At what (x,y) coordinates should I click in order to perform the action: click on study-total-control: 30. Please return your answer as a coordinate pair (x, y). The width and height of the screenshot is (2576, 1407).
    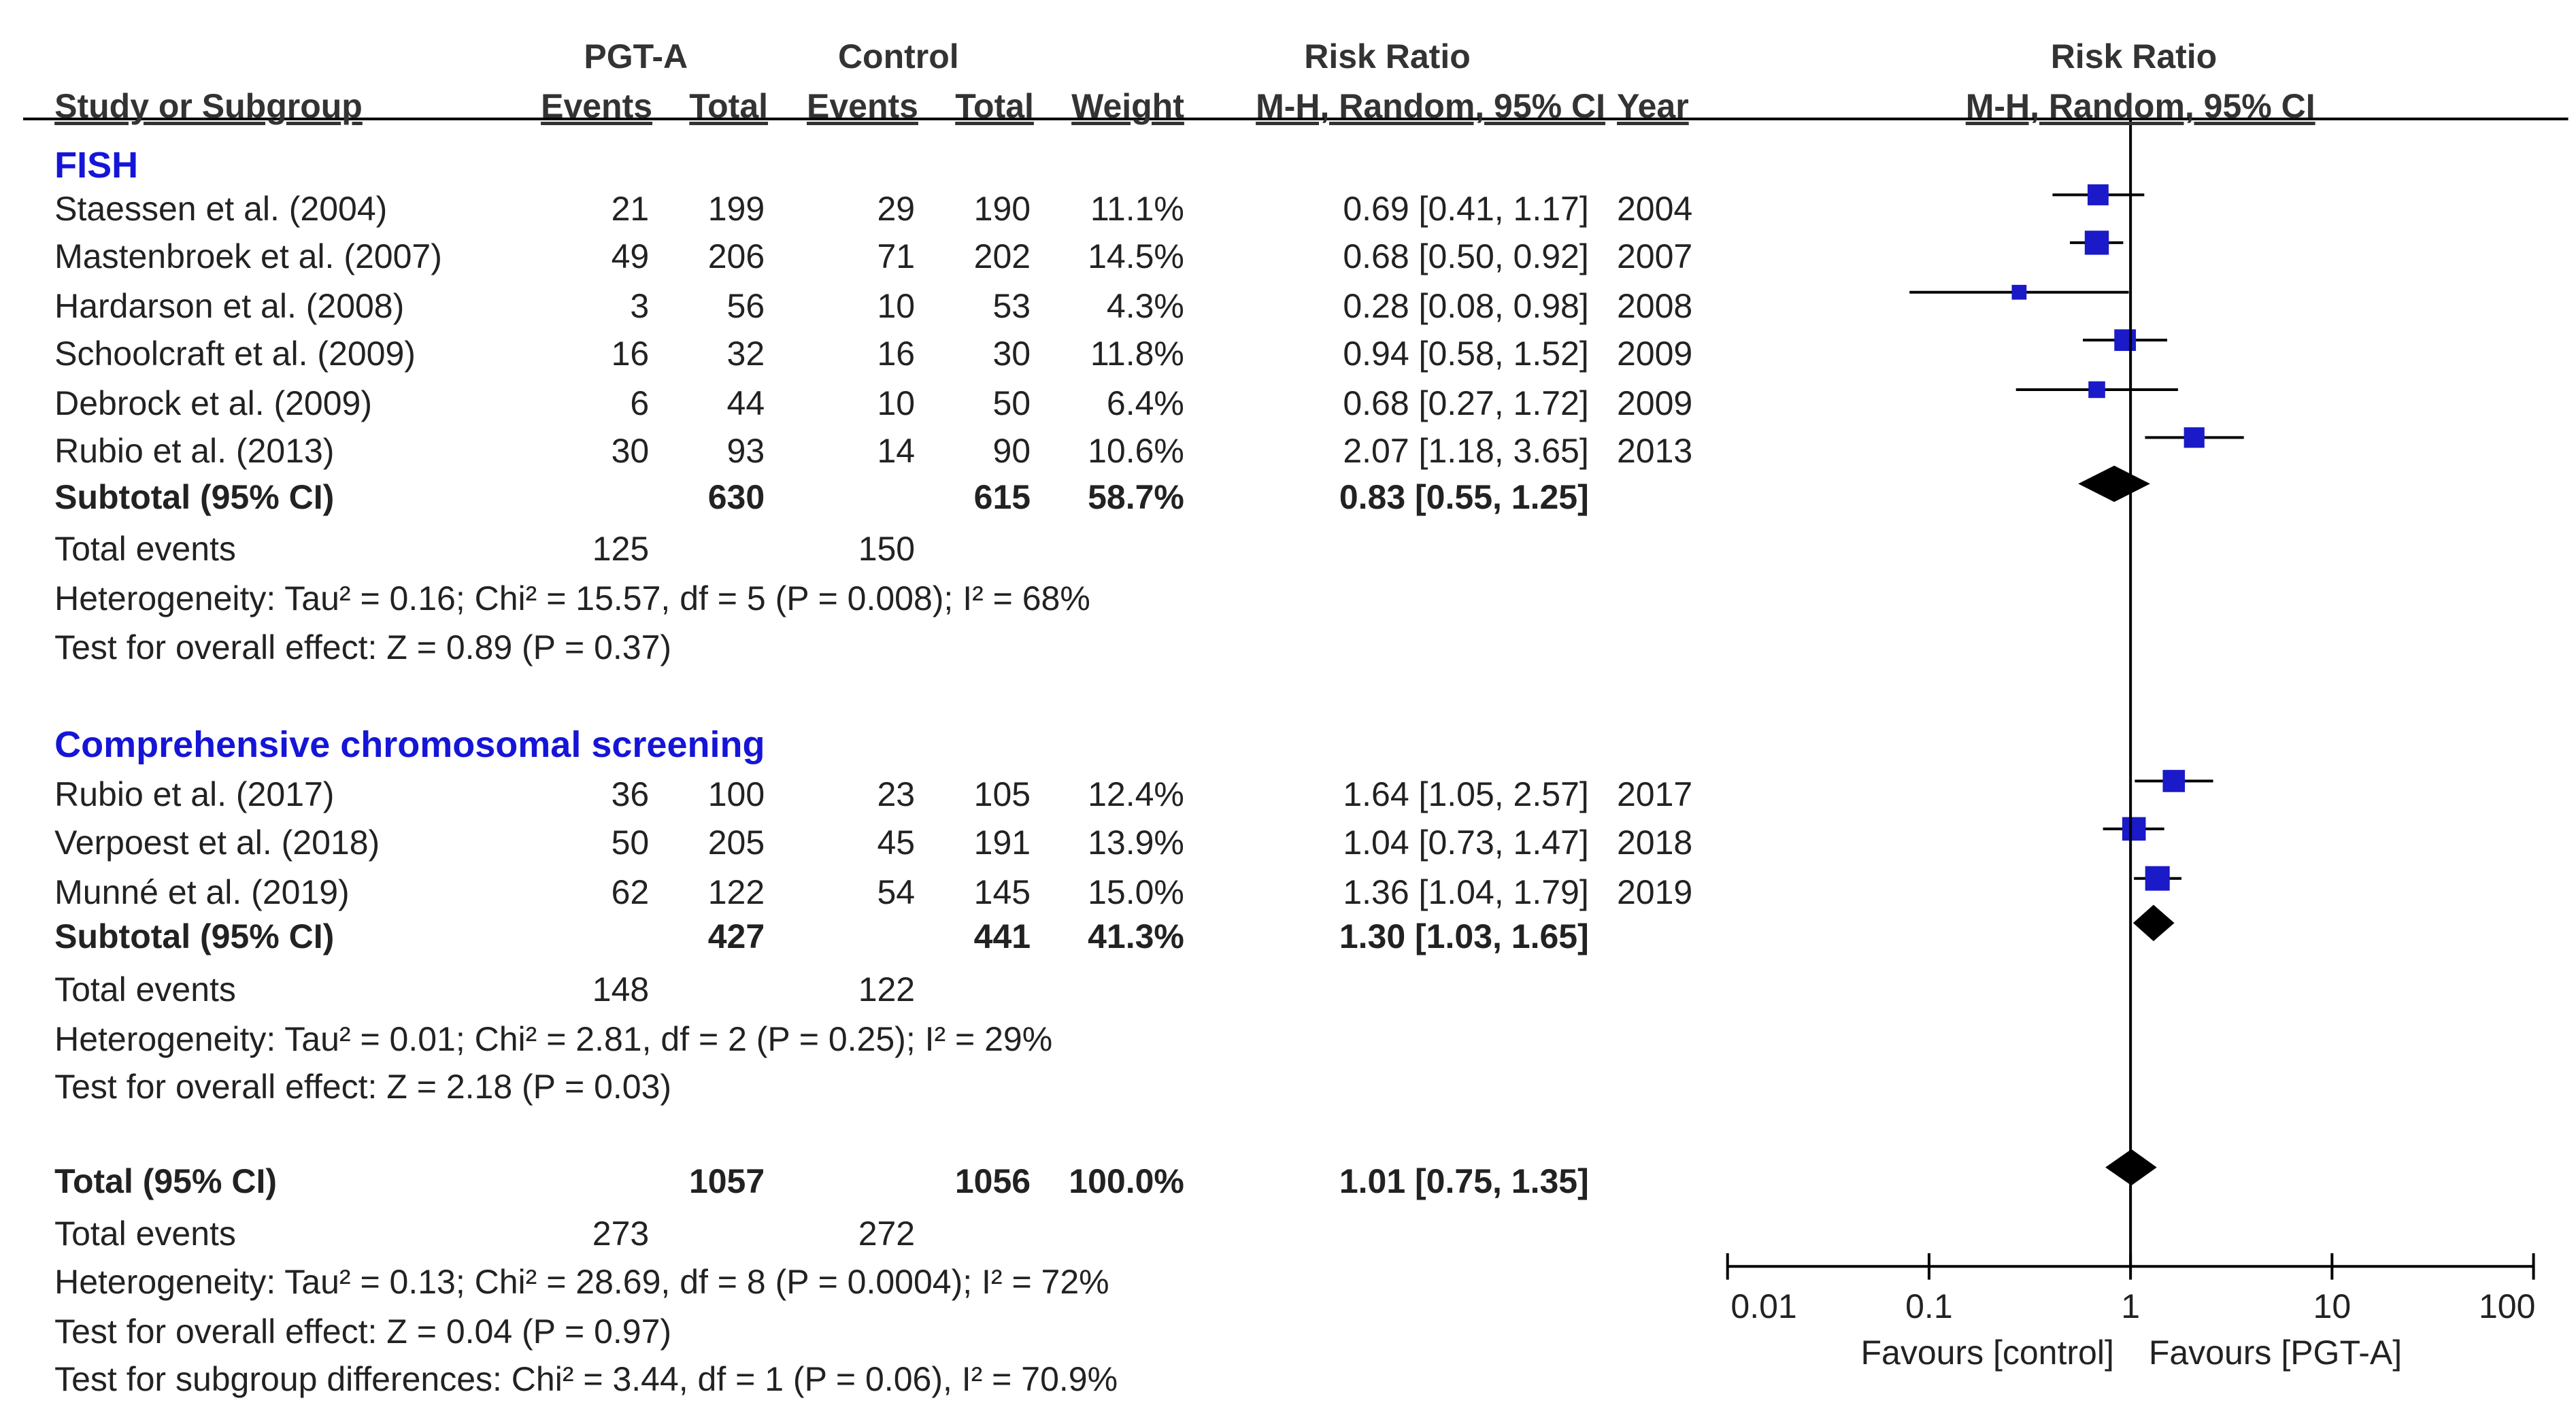
    Looking at the image, I should click on (1011, 354).